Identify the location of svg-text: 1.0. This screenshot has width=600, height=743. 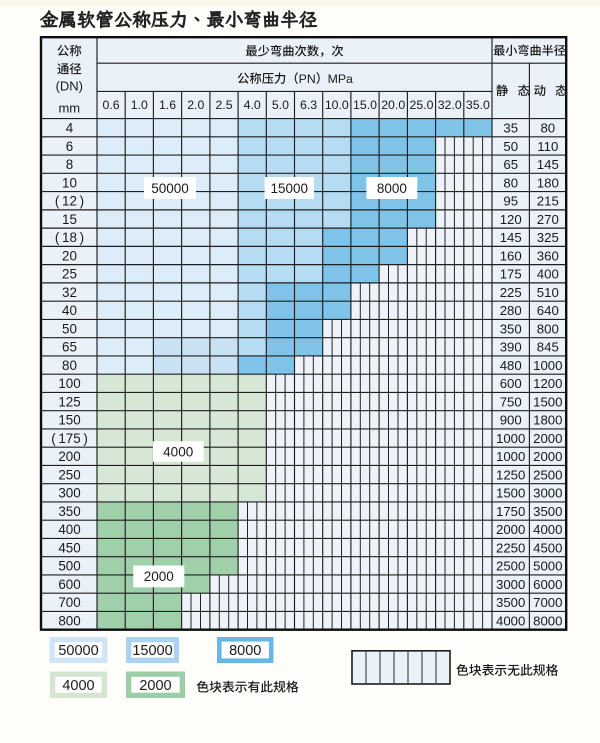
(139, 105).